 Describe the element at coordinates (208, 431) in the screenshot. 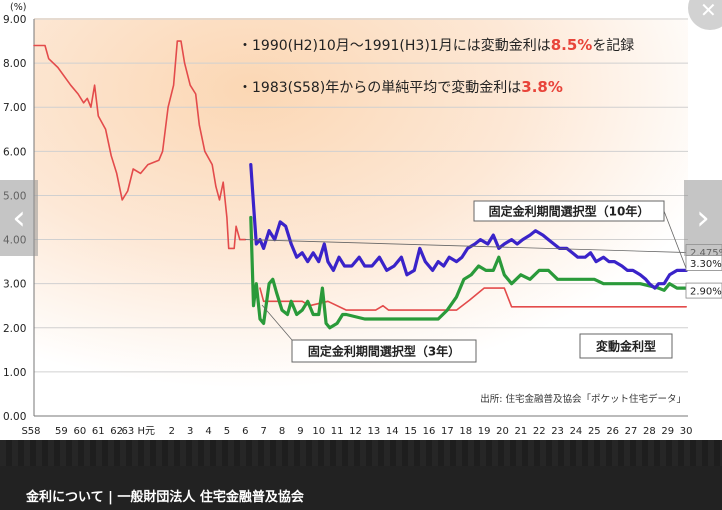

I see `x-tick-label: 4` at that location.